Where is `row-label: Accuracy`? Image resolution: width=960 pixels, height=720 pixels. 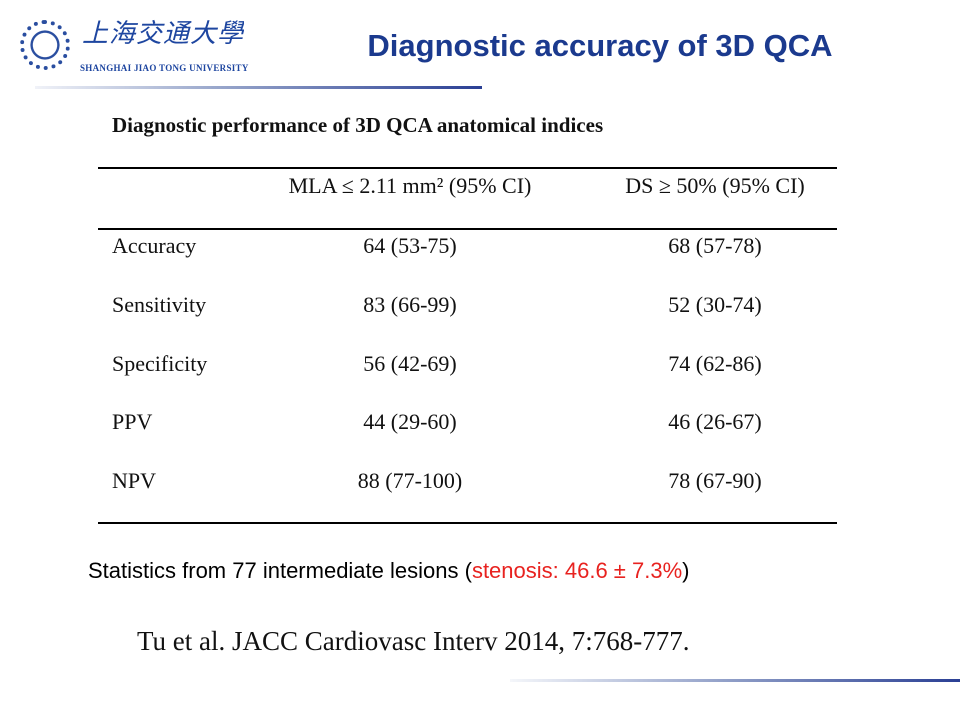 row-label: Accuracy is located at coordinates (154, 245).